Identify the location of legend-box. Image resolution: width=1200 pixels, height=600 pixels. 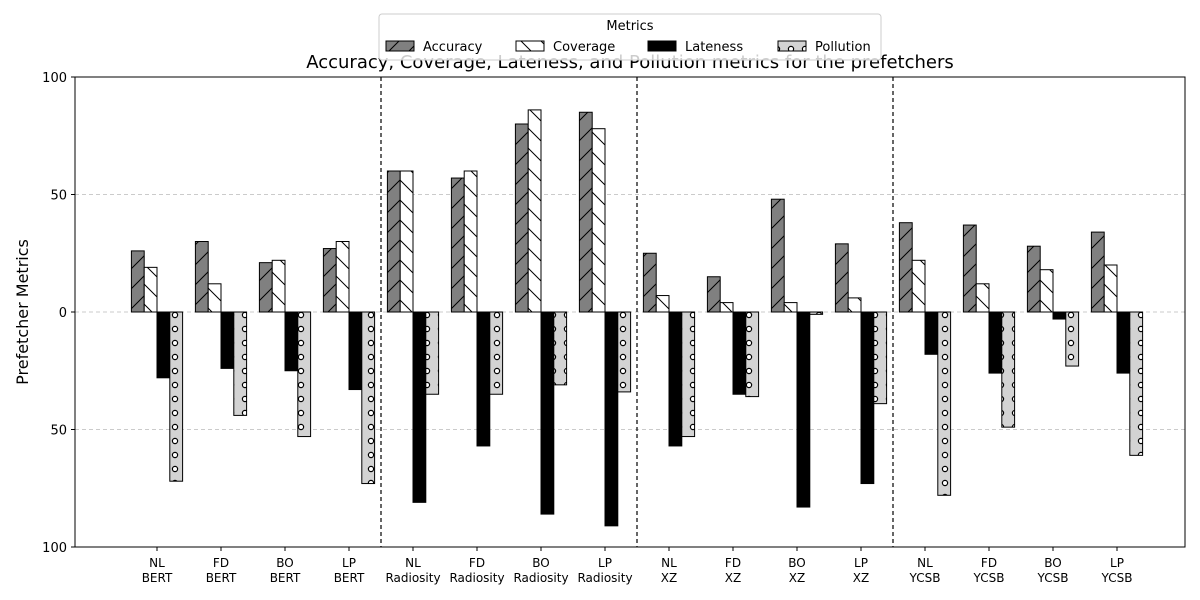
(630, 37).